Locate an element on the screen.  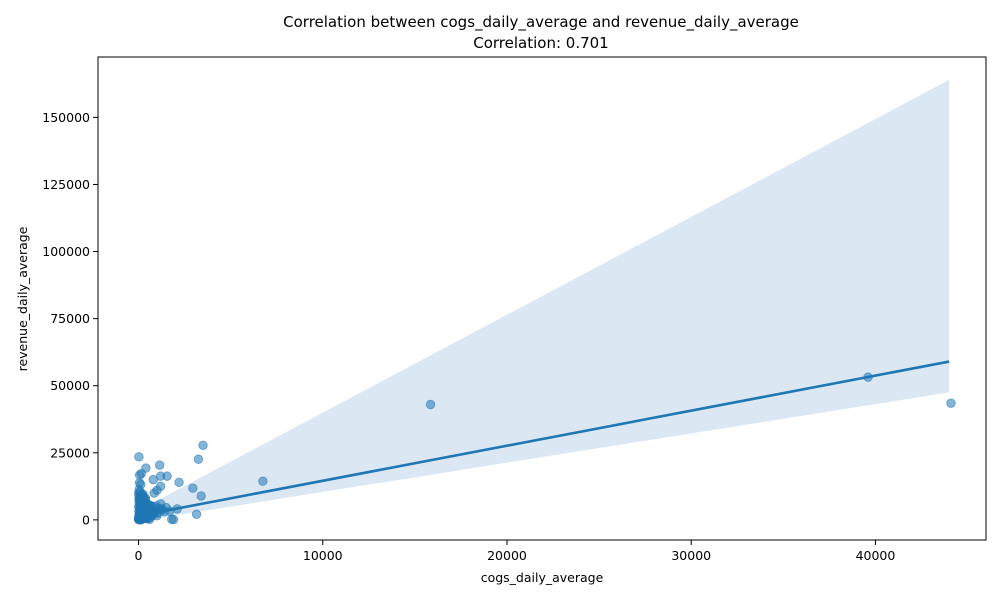
y-tick-label: 0 is located at coordinates (86, 519).